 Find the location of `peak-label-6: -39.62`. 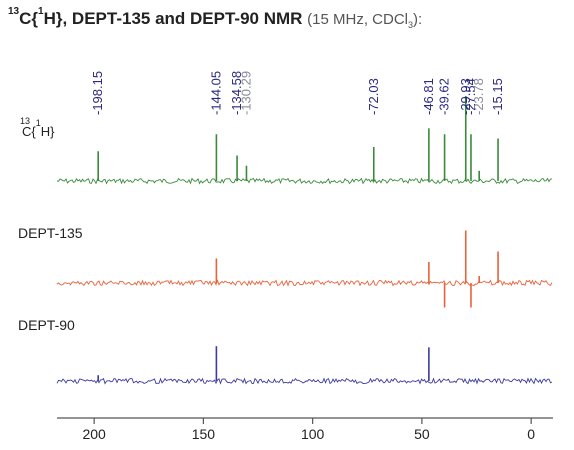

peak-label-6: -39.62 is located at coordinates (444, 96).